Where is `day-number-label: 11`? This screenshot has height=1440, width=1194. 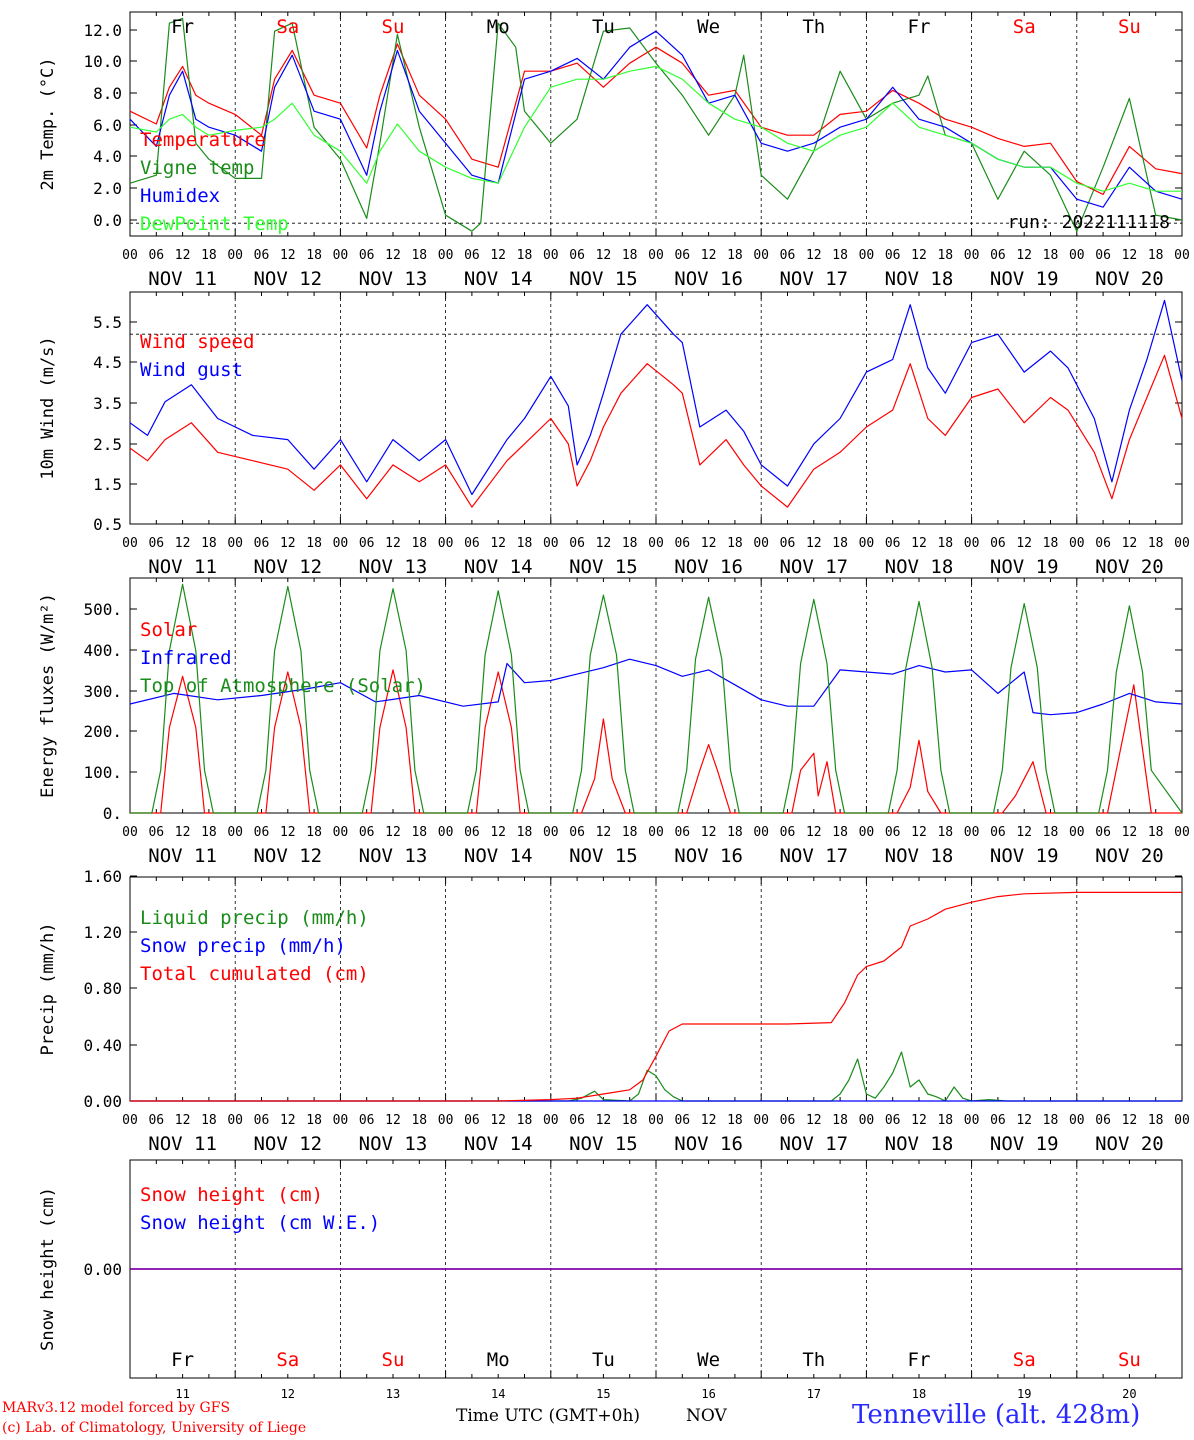 day-number-label: 11 is located at coordinates (182, 1394).